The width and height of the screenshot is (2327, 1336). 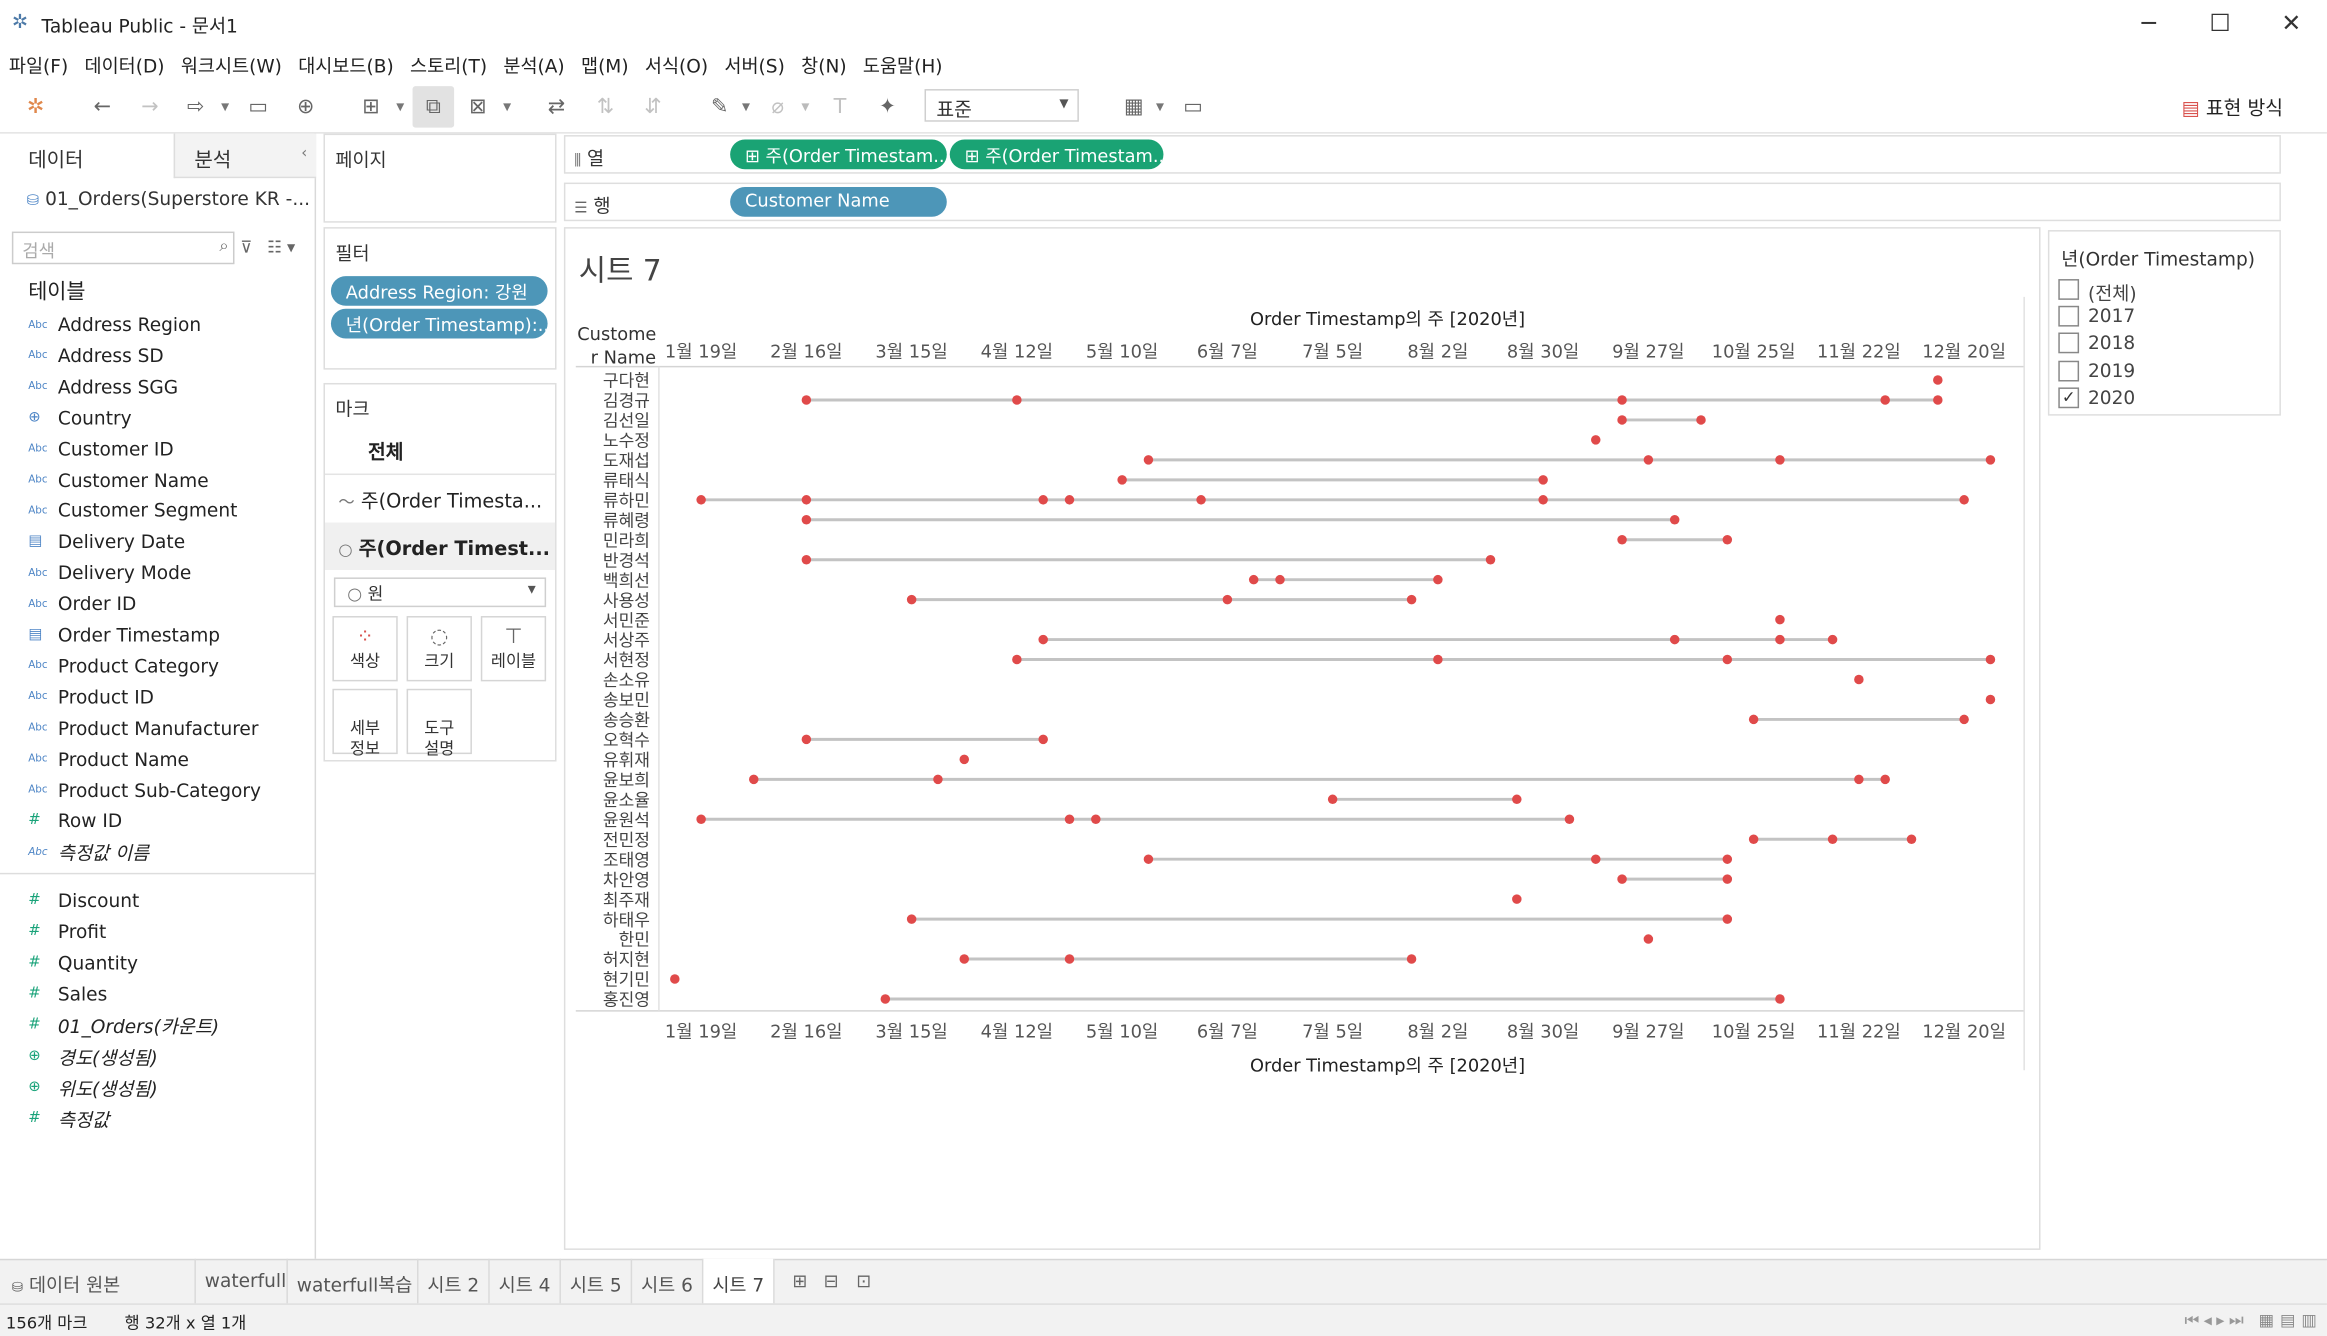 What do you see at coordinates (805, 106) in the screenshot?
I see `chevron-down-icon: ▼` at bounding box center [805, 106].